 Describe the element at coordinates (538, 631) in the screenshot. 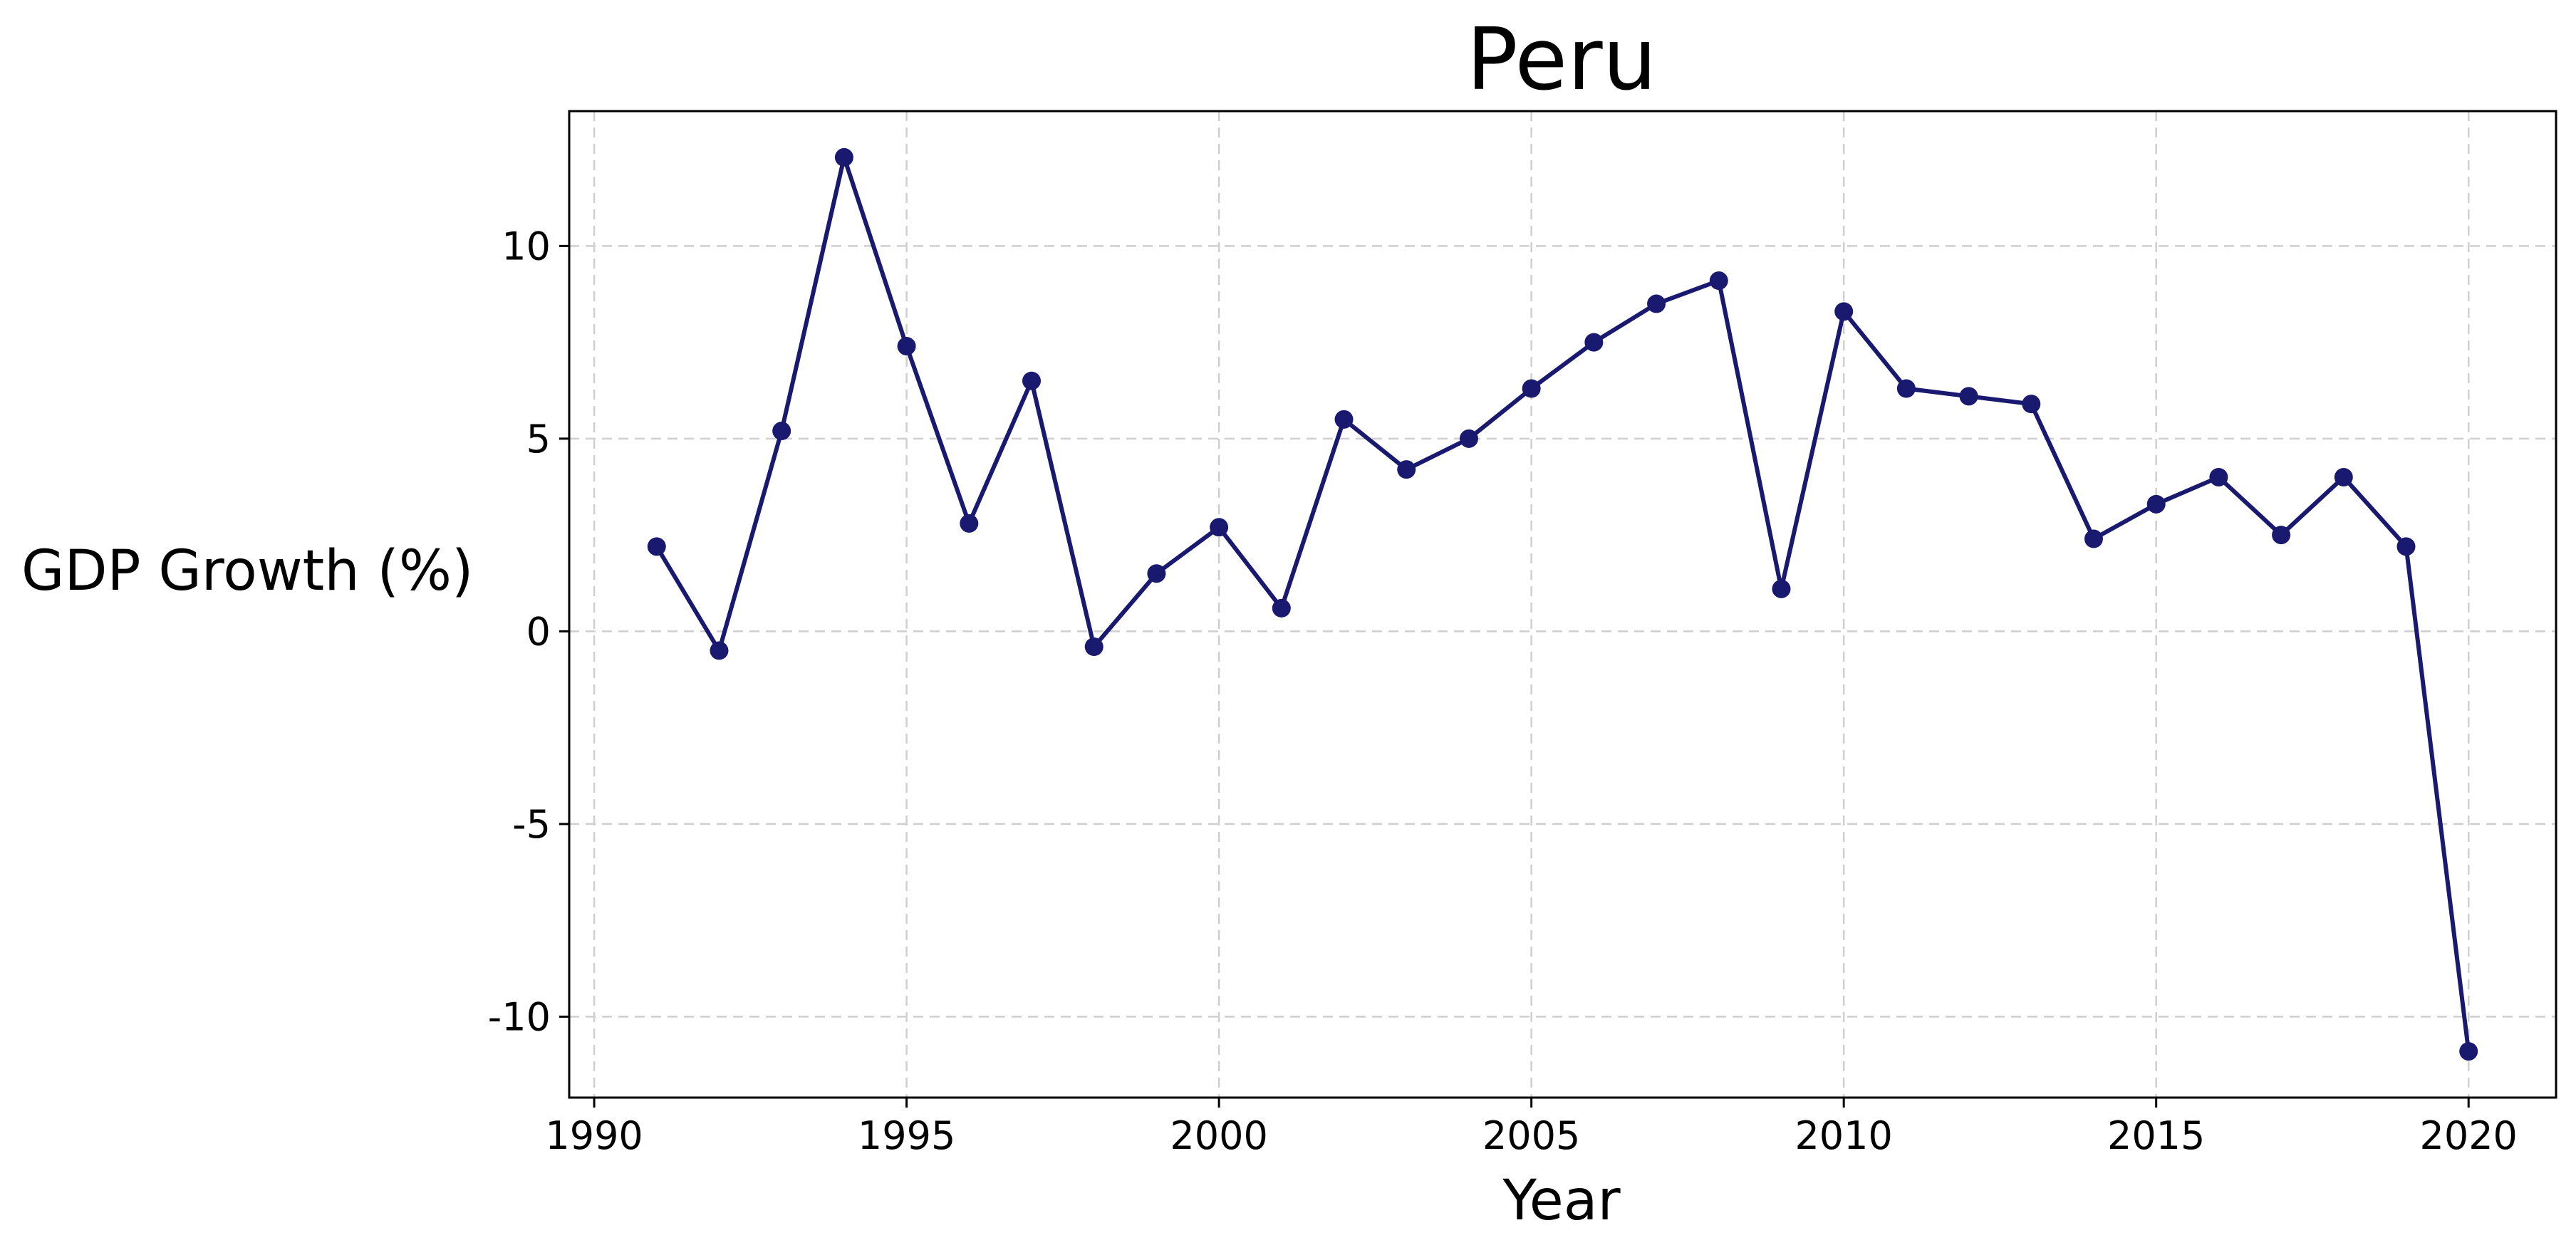

I see `y-tick-label: 0` at that location.